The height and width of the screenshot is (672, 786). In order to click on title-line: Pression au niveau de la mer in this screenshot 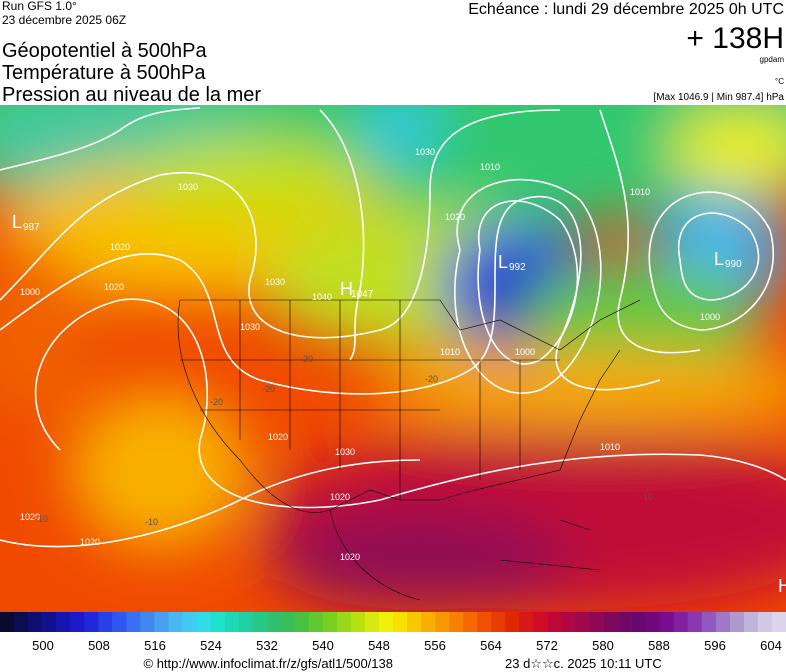, I will do `click(131, 95)`.